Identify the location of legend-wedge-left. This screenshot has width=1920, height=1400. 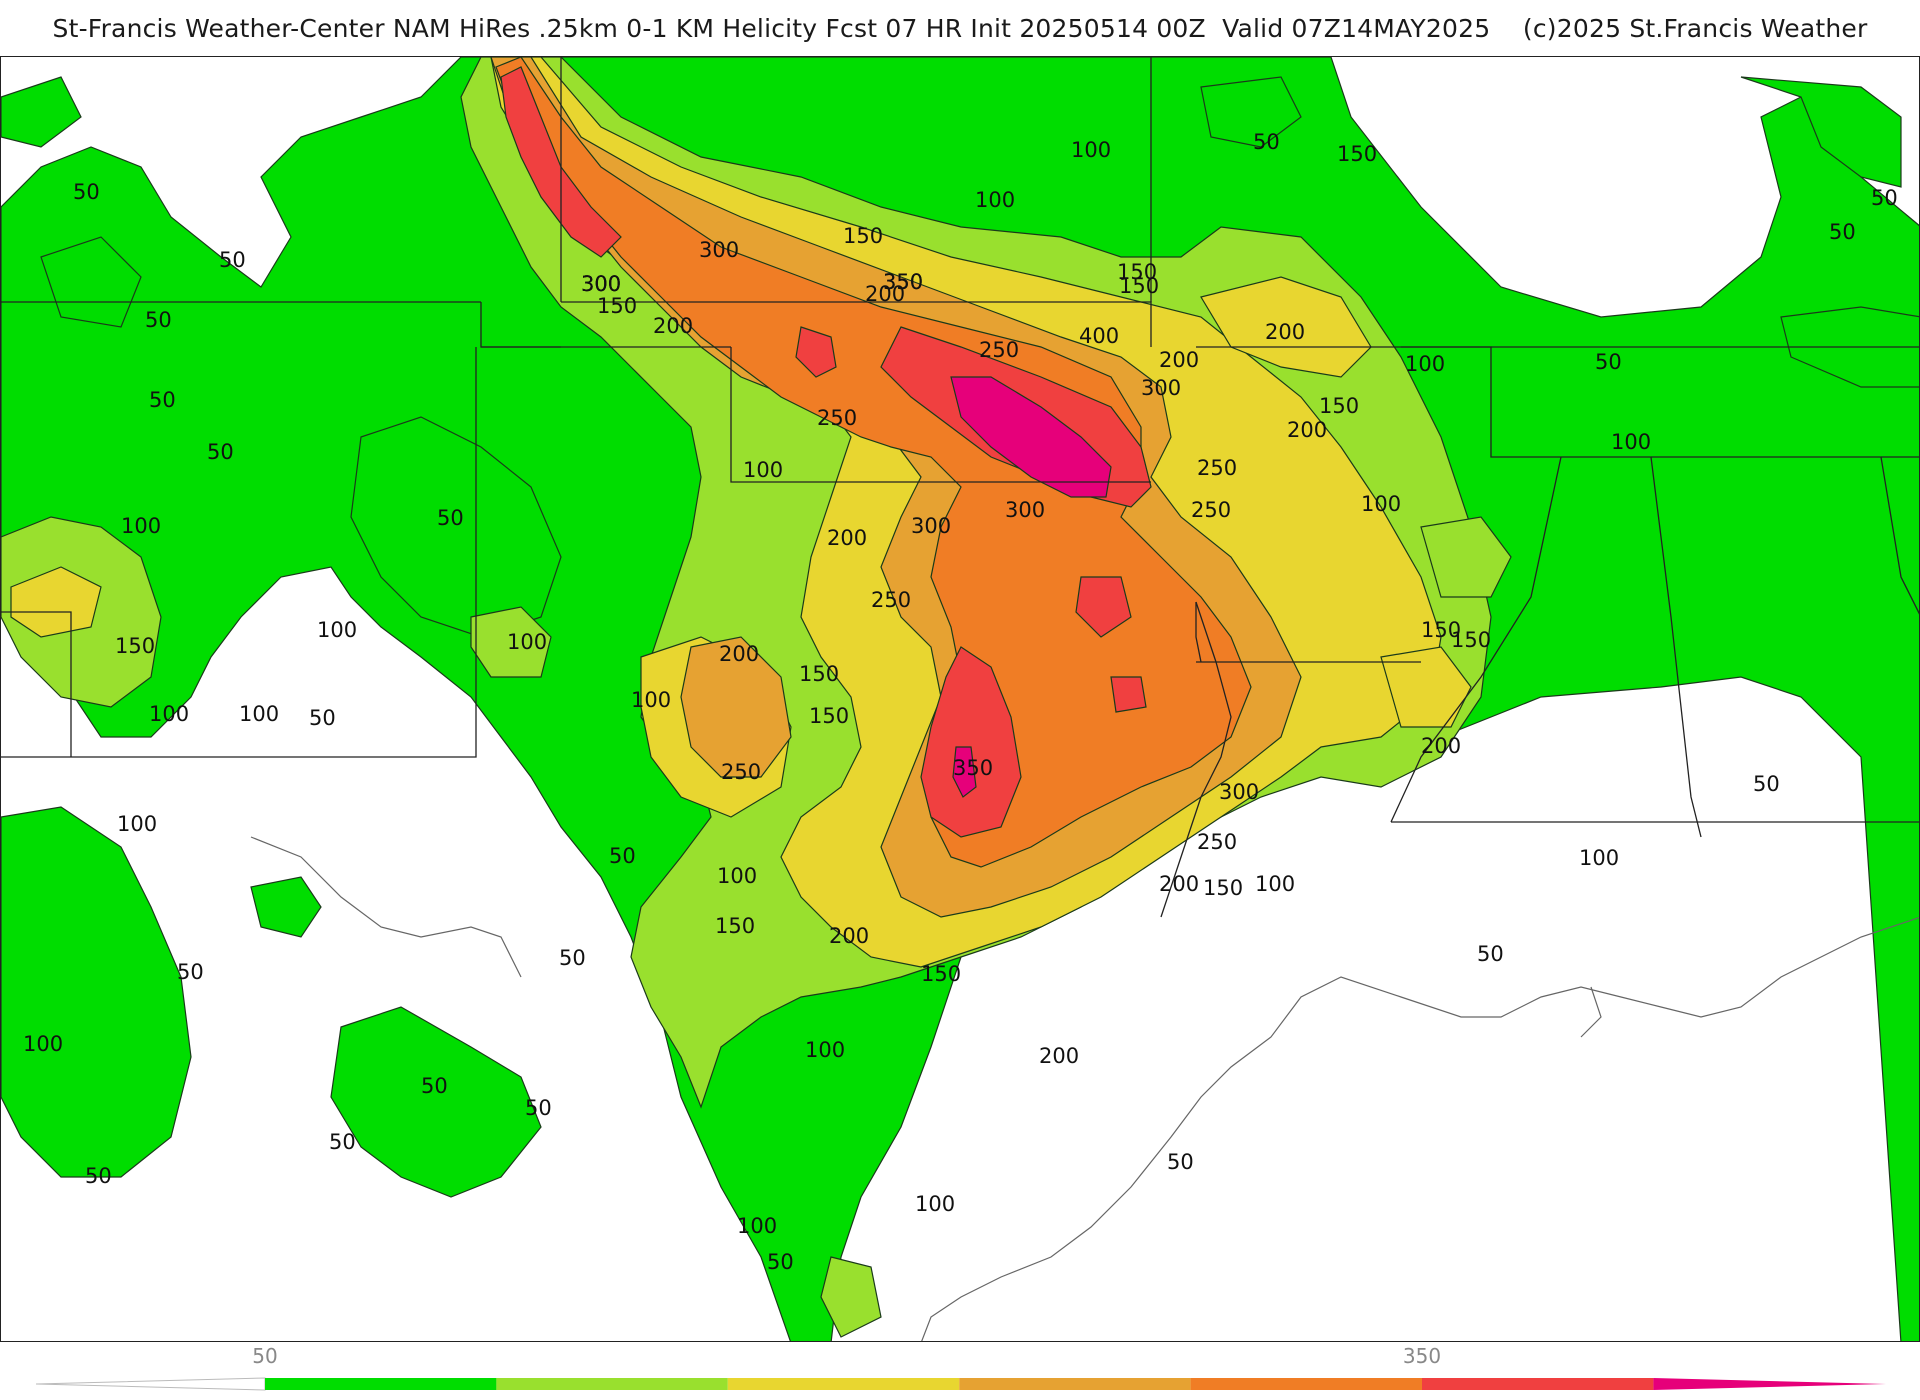
(150, 1384).